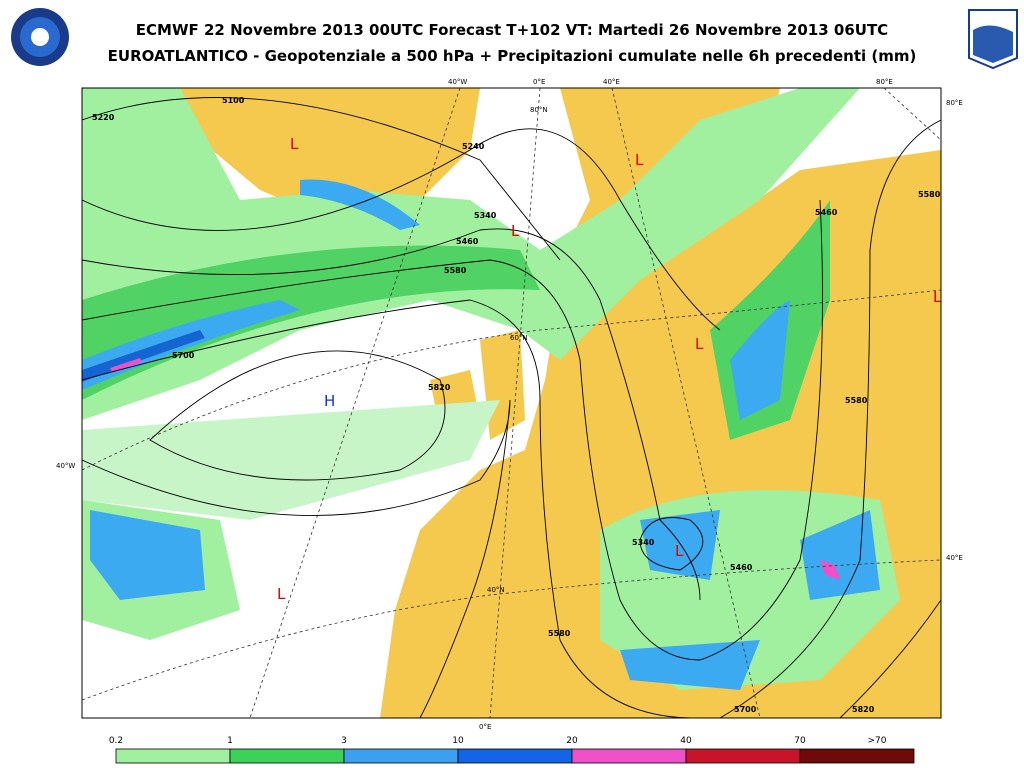  Describe the element at coordinates (103, 117) in the screenshot. I see `contour-label: 5220` at that location.